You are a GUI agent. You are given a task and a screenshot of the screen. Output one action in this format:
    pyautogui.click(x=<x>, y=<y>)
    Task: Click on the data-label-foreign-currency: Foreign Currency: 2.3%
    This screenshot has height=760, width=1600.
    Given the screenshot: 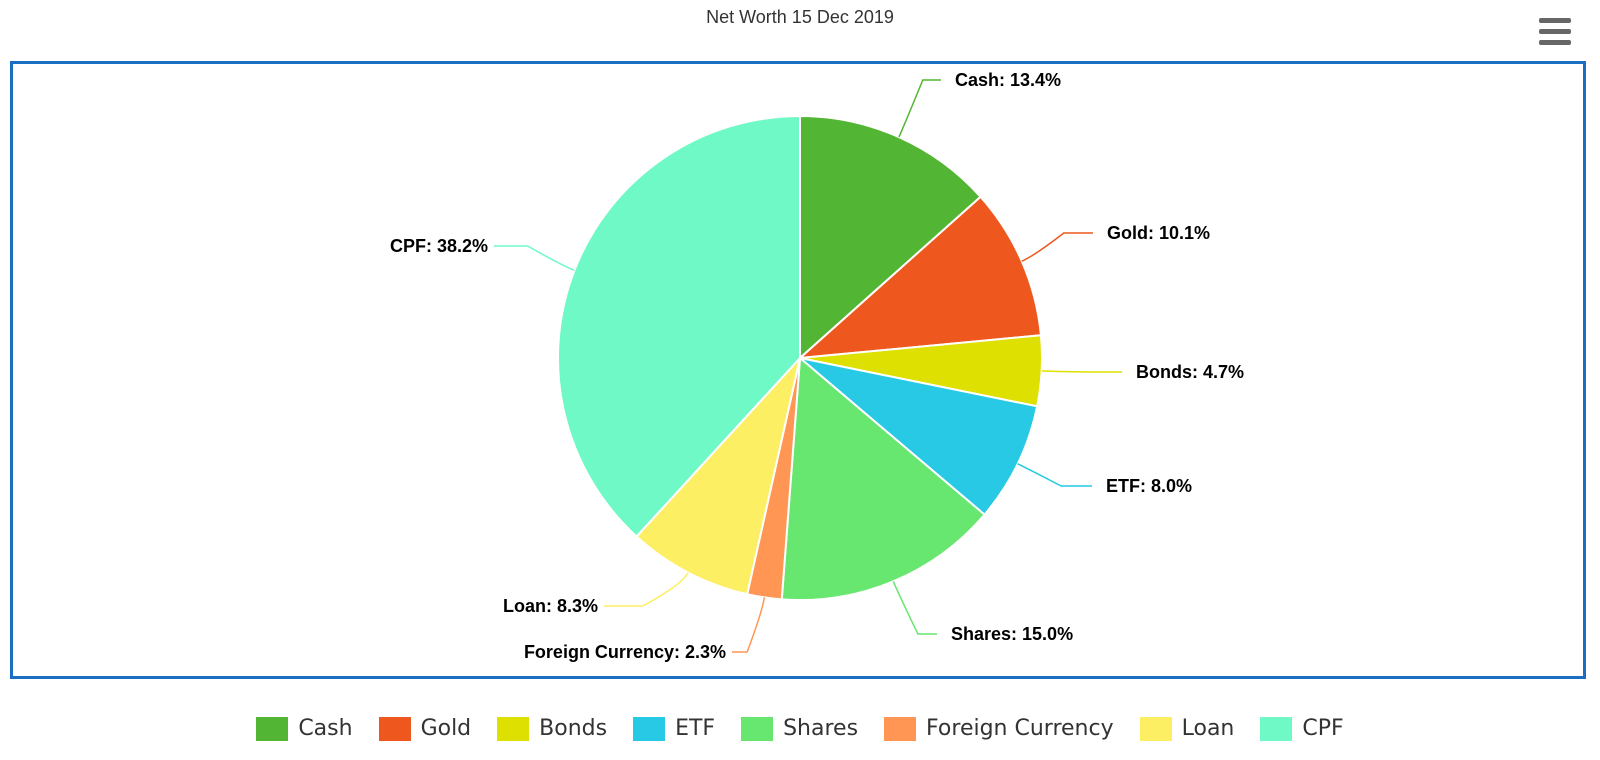 What is the action you would take?
    pyautogui.click(x=625, y=652)
    